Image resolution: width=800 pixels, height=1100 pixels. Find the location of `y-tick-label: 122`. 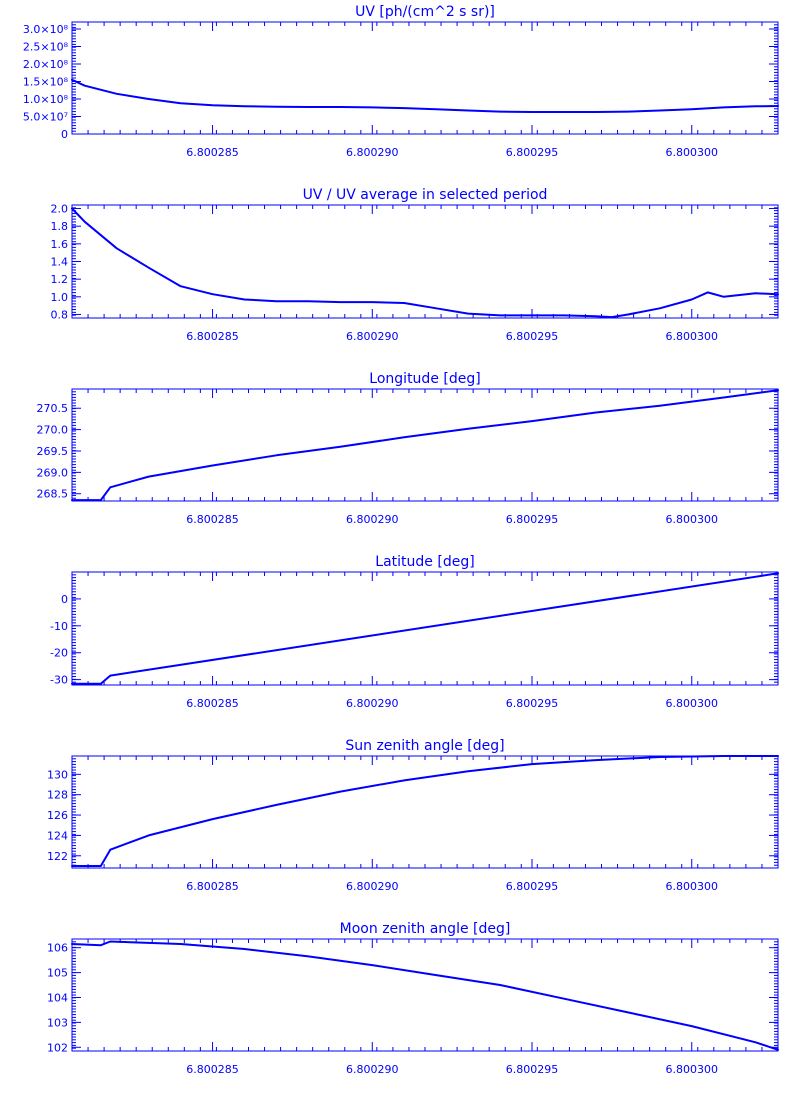

y-tick-label: 122 is located at coordinates (57, 856).